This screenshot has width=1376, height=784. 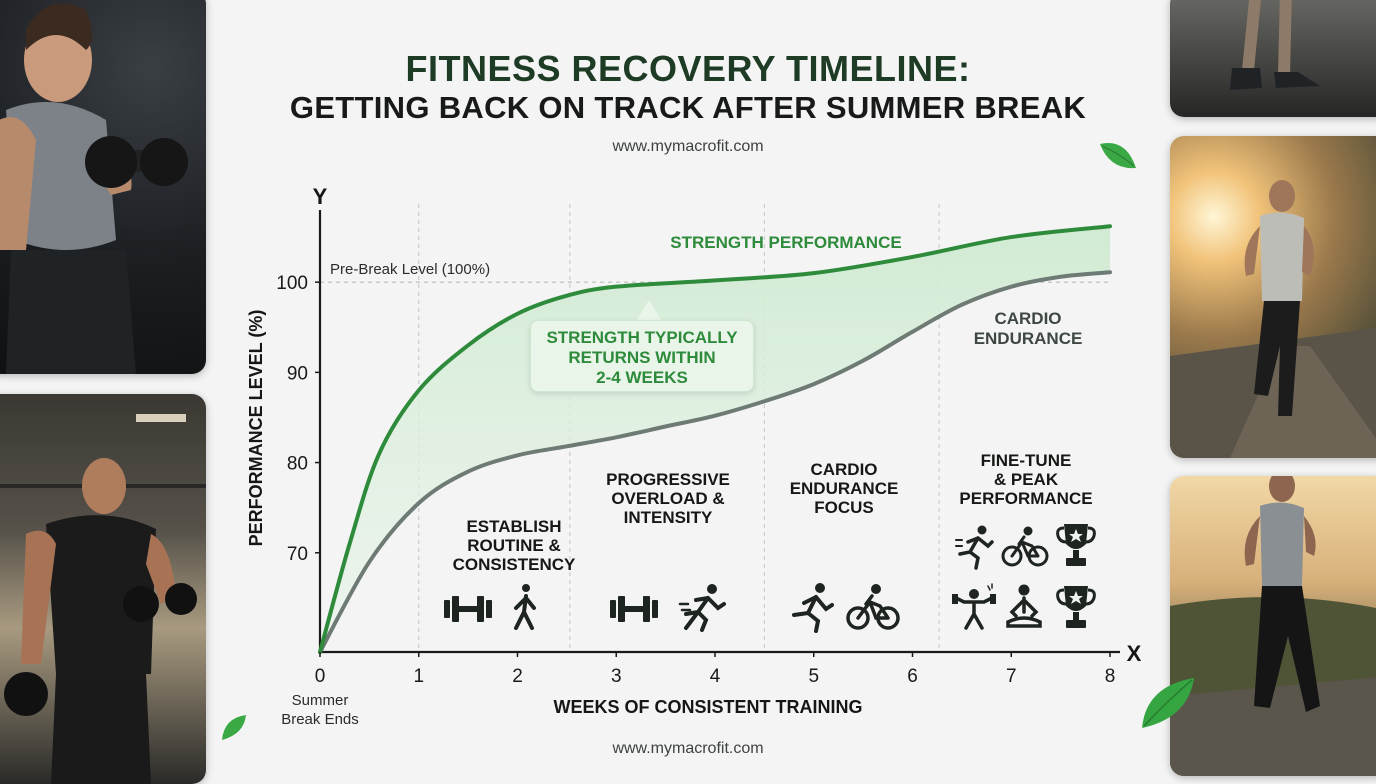 I want to click on phase-4-line-2: & PEAK, so click(x=1026, y=479).